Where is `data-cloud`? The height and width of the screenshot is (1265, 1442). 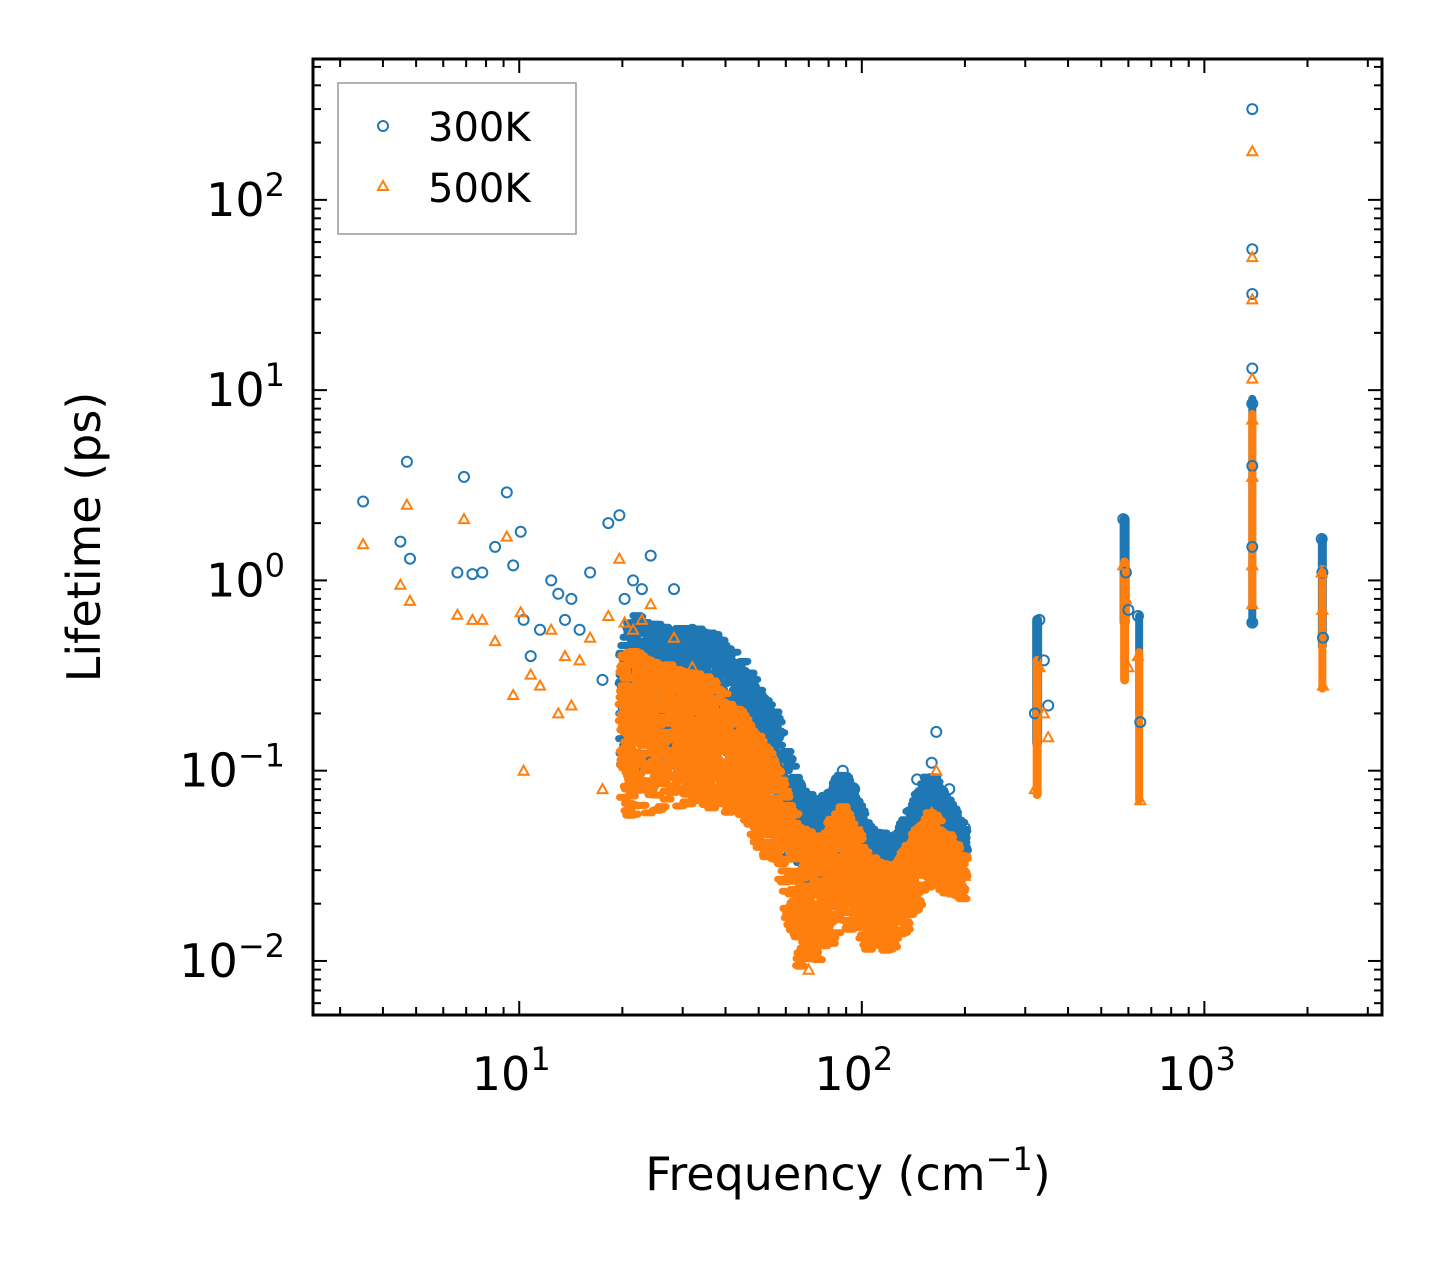 data-cloud is located at coordinates (793, 809).